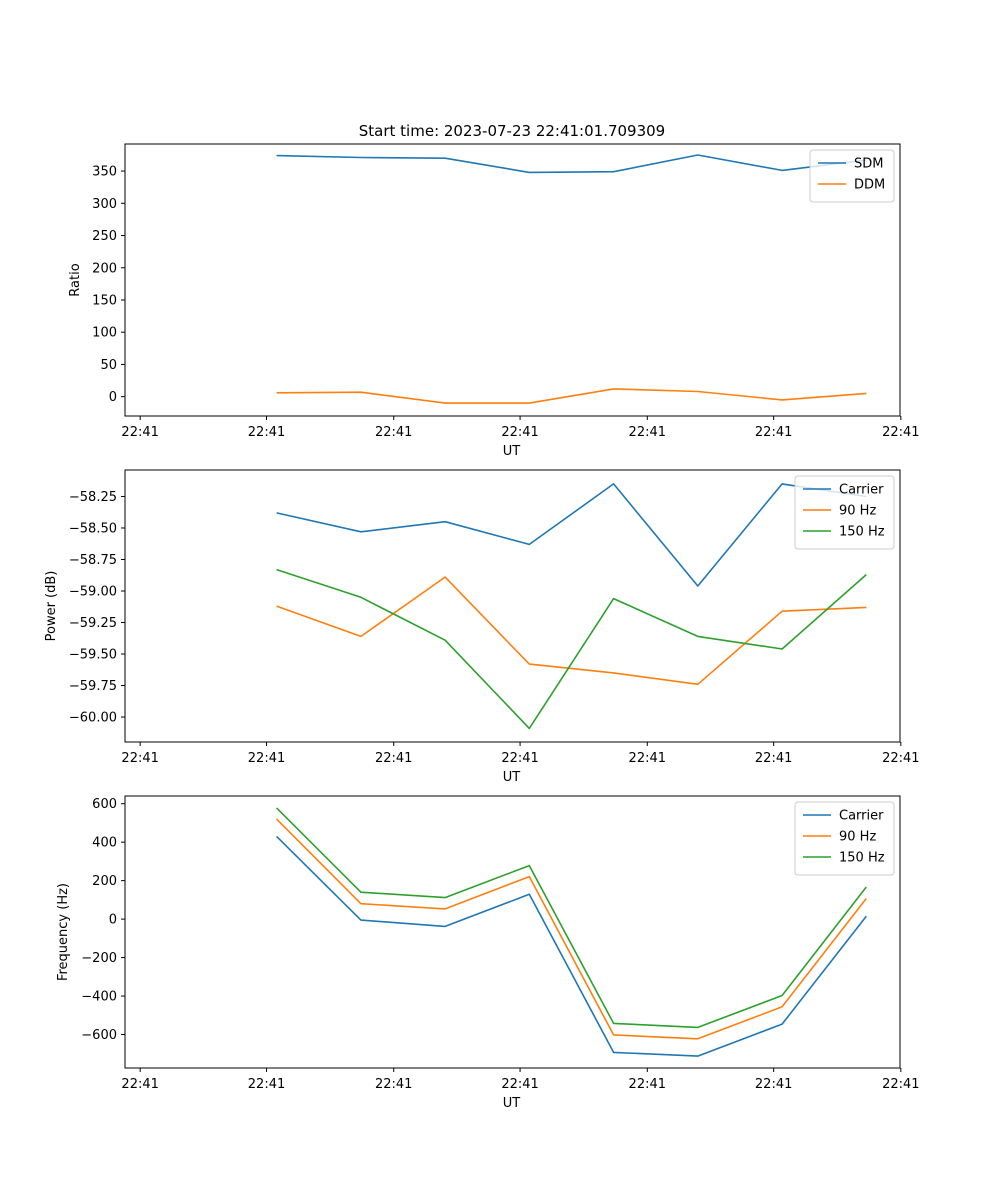  What do you see at coordinates (861, 490) in the screenshot?
I see `power-legend-label: Carrier` at bounding box center [861, 490].